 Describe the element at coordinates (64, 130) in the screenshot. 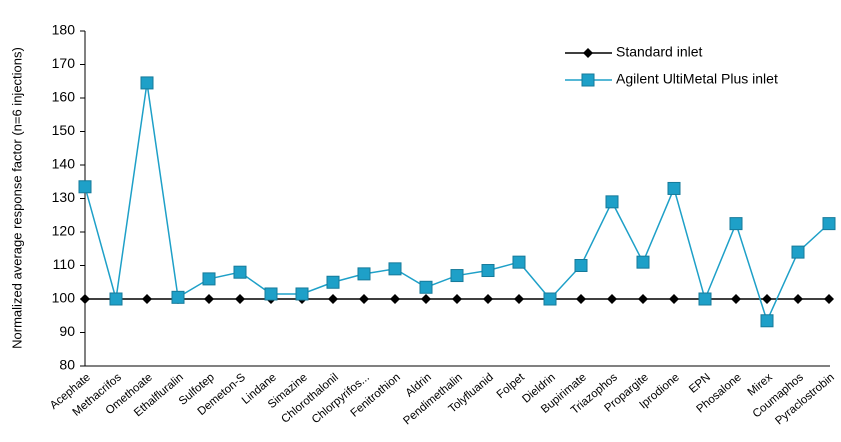

I see `y-tick-label: 150` at that location.